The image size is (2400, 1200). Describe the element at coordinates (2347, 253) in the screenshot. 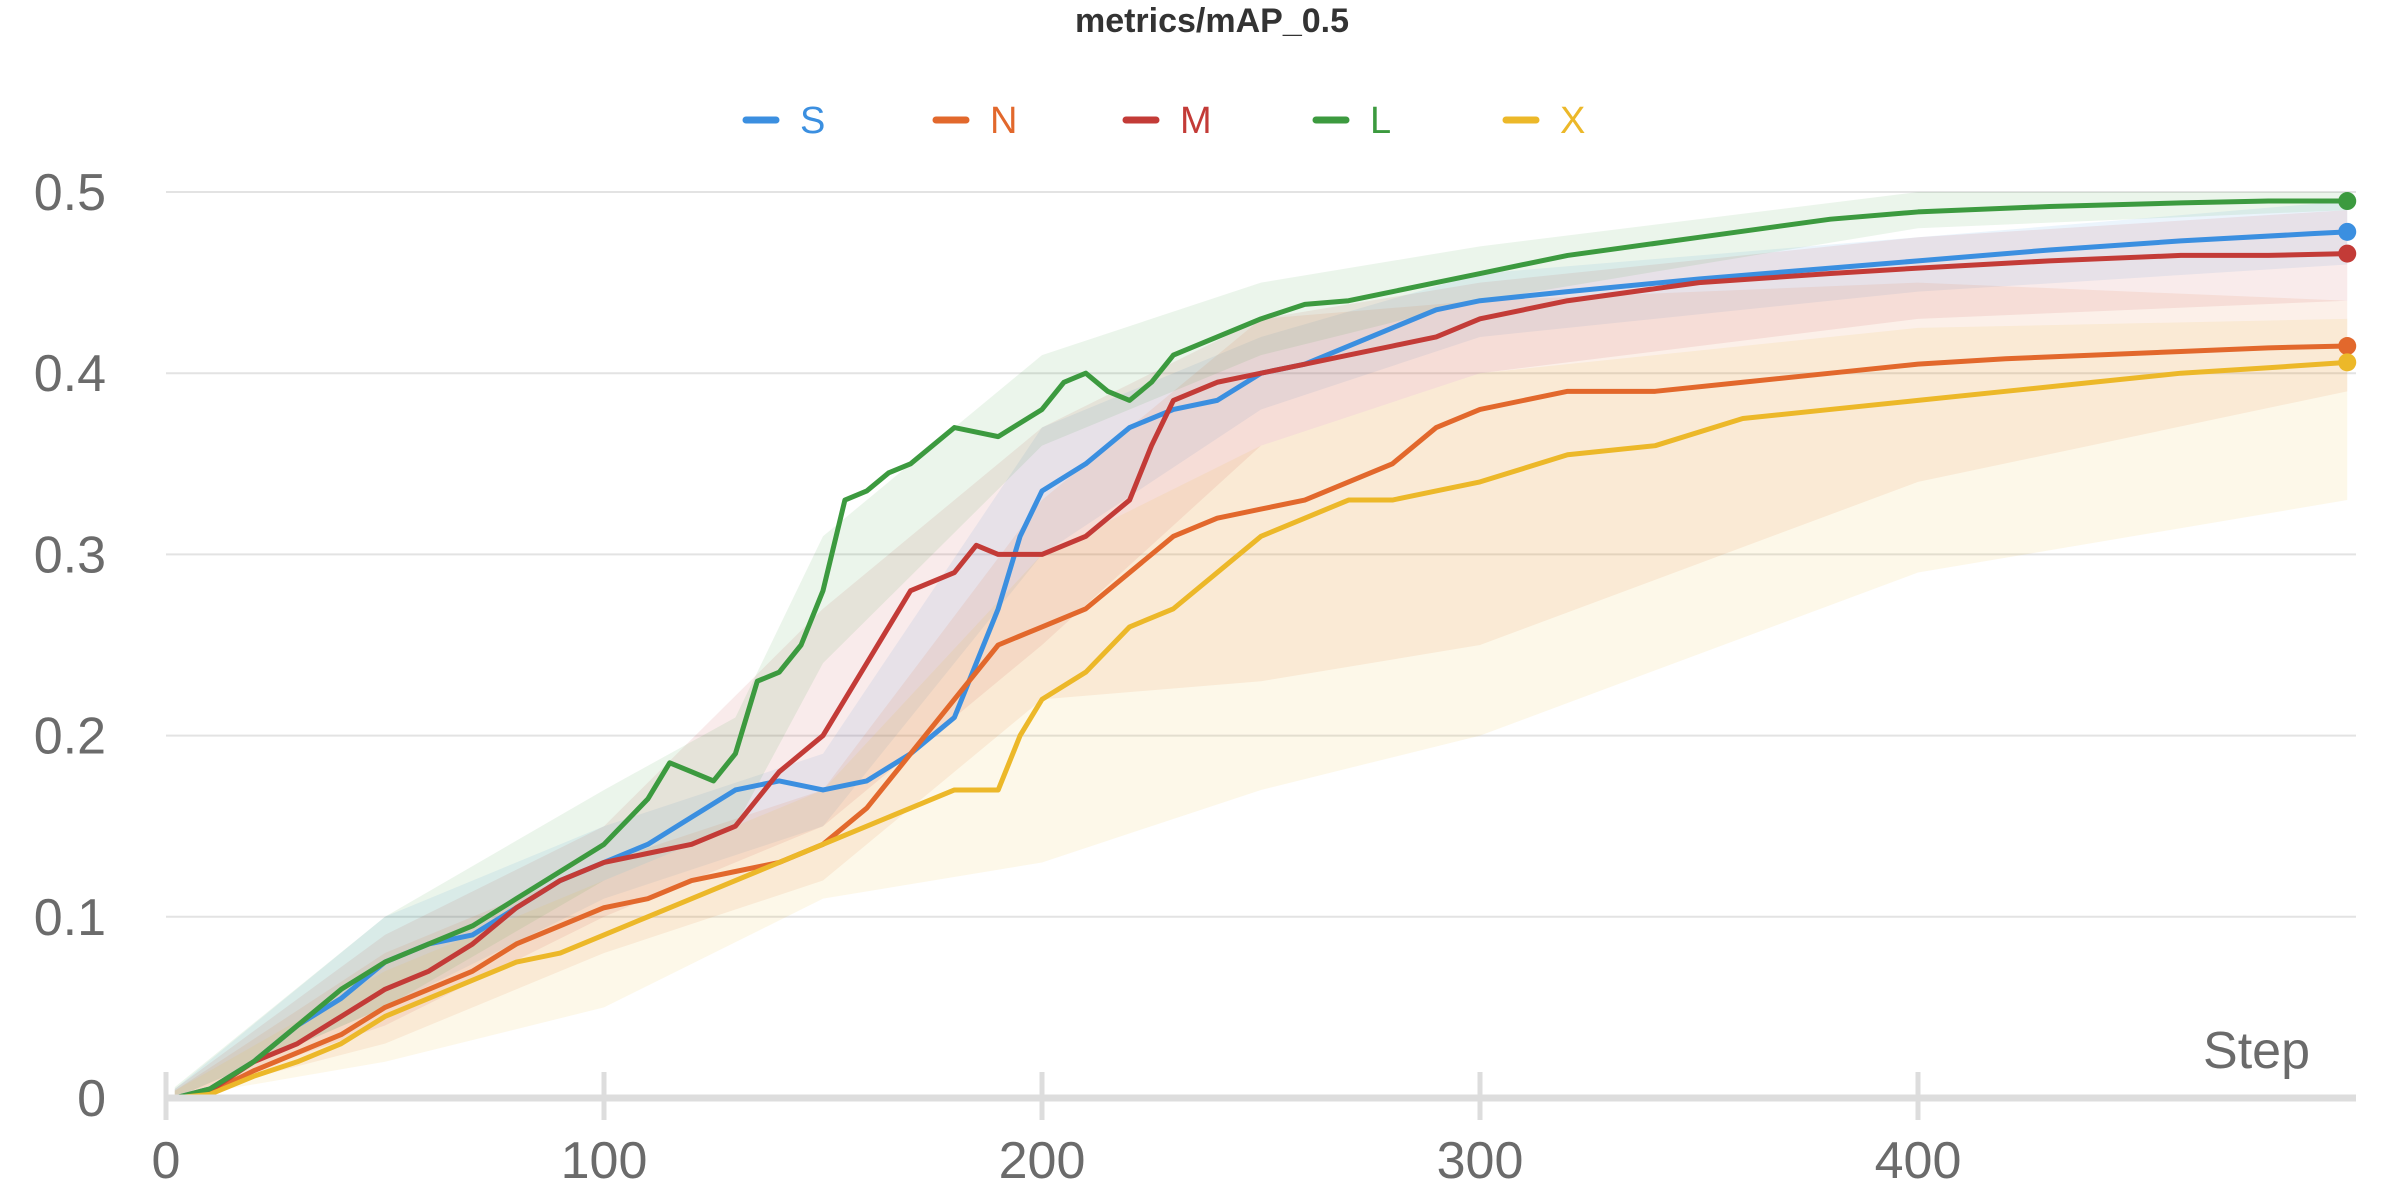

I see `series-end-marker-M` at that location.